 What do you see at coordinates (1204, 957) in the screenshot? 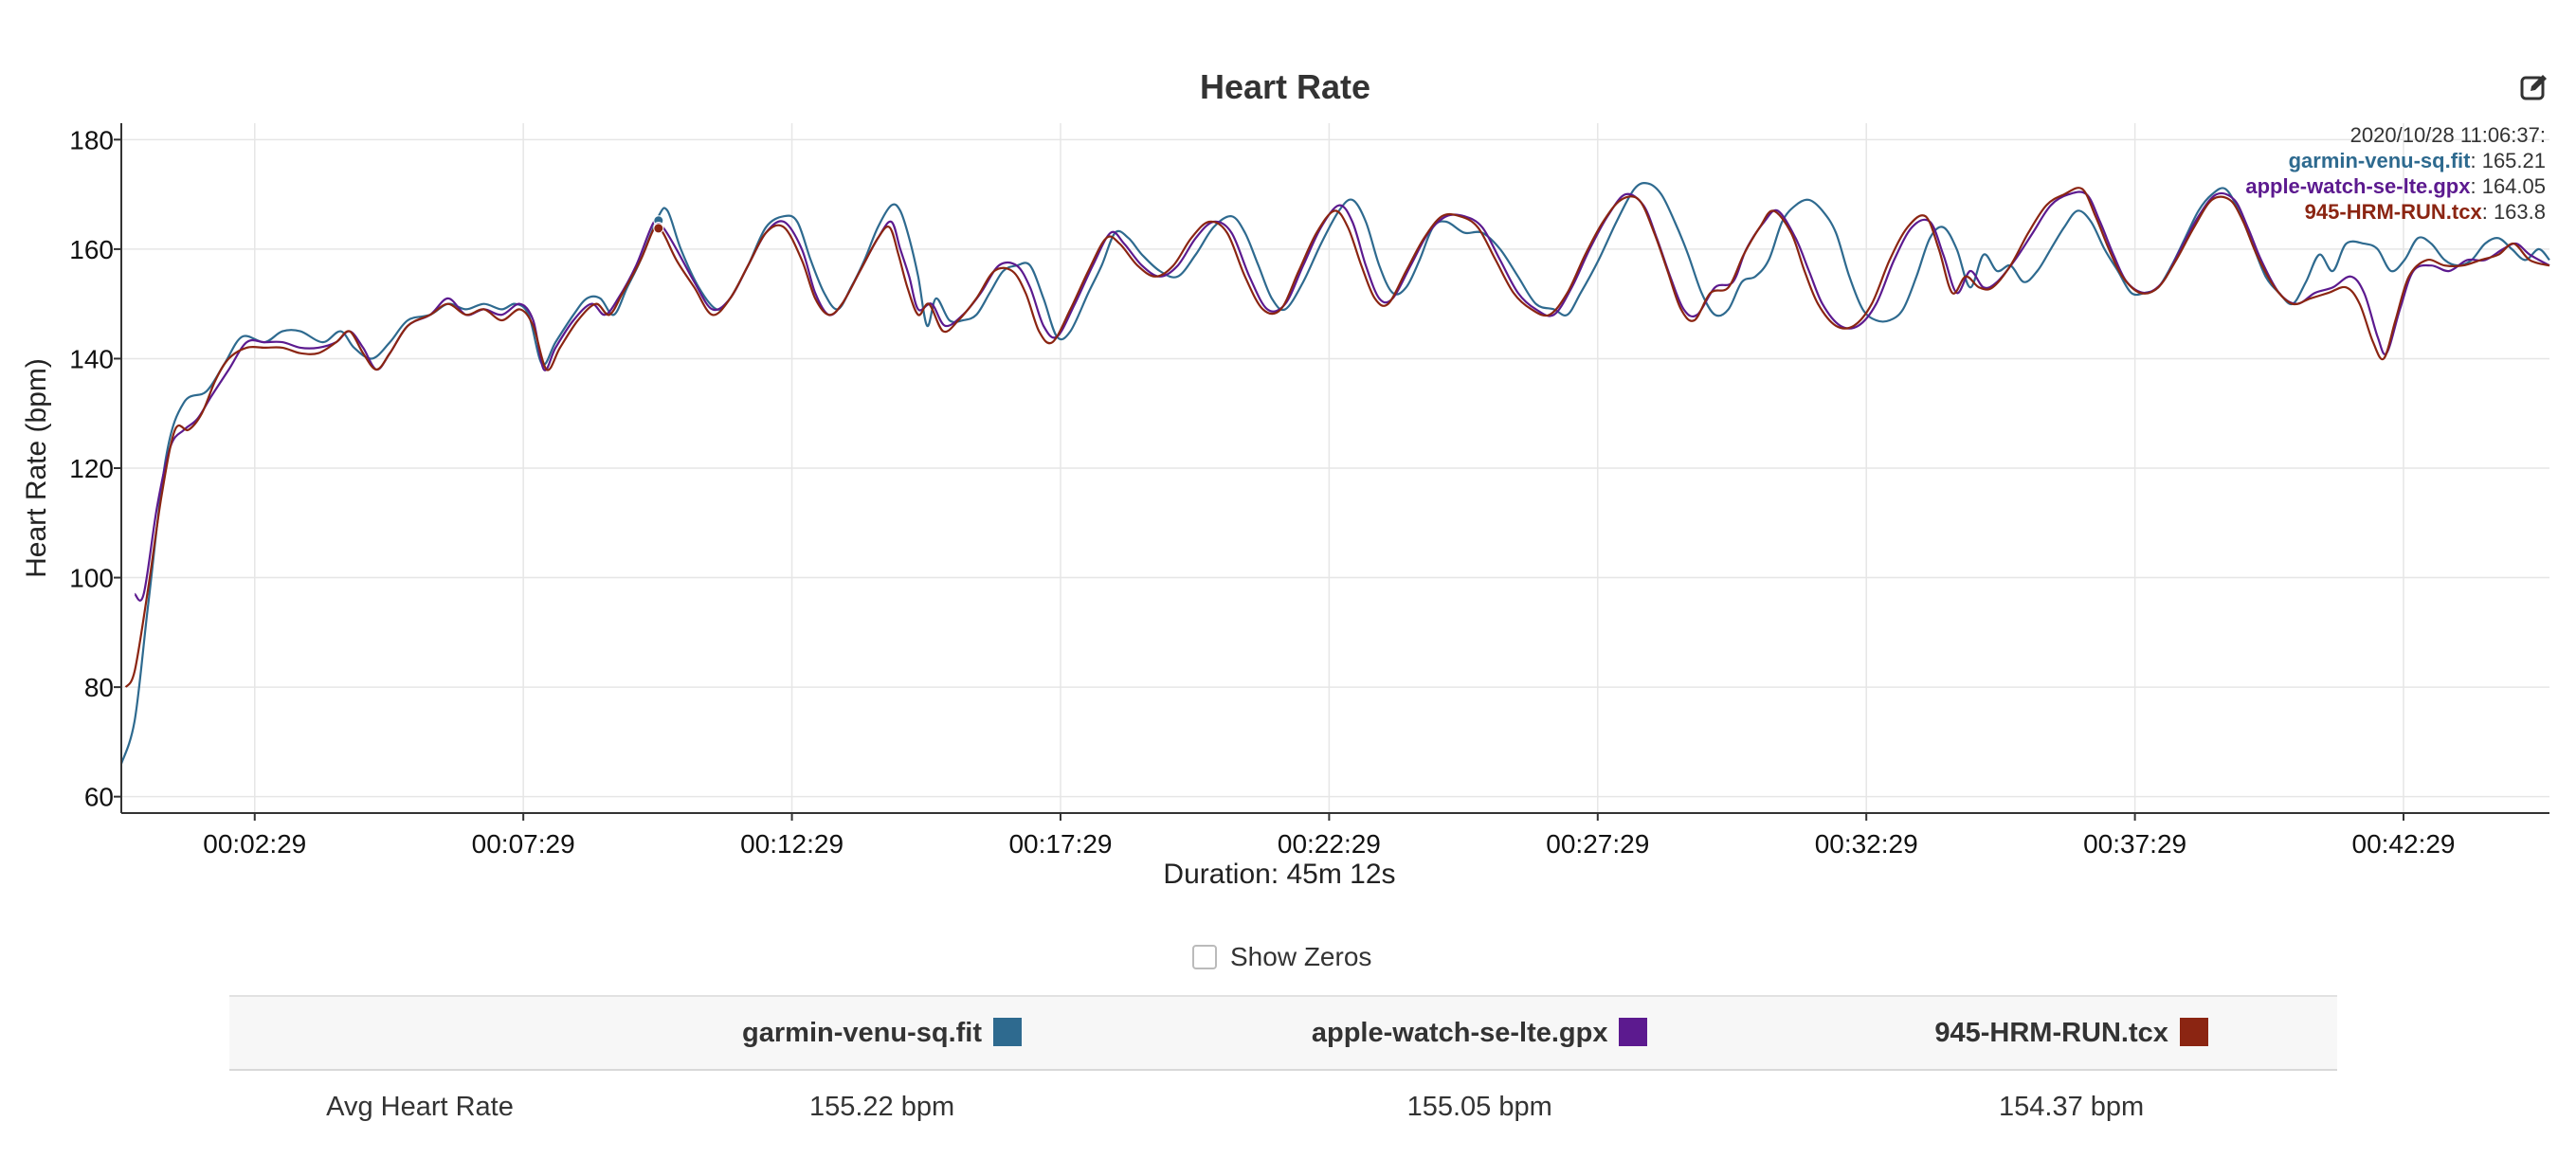
I see `show-zeros-checkbox` at bounding box center [1204, 957].